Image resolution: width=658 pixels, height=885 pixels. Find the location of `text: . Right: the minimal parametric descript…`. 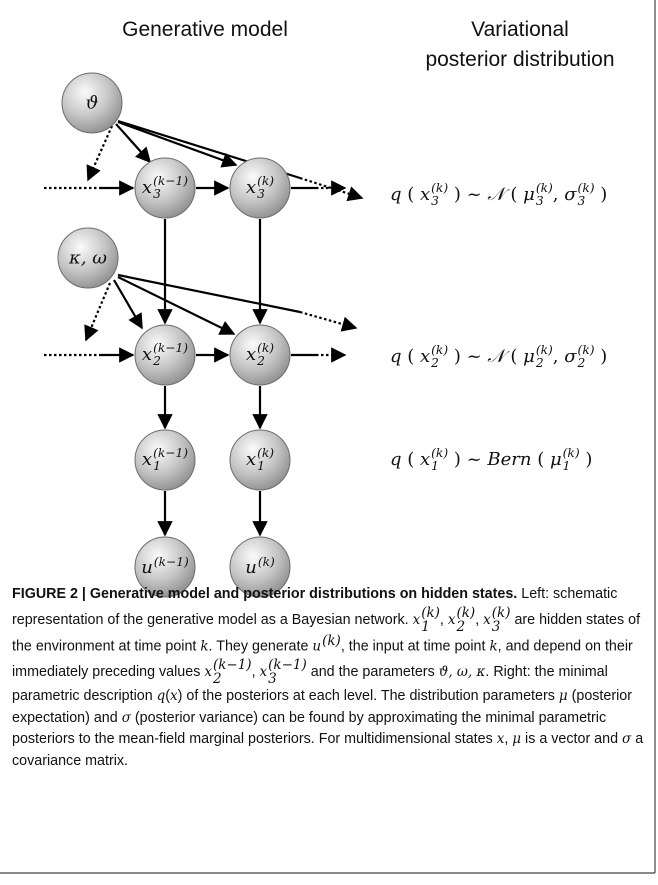

text: . Right: the minimal parametric descript… is located at coordinates (310, 683).